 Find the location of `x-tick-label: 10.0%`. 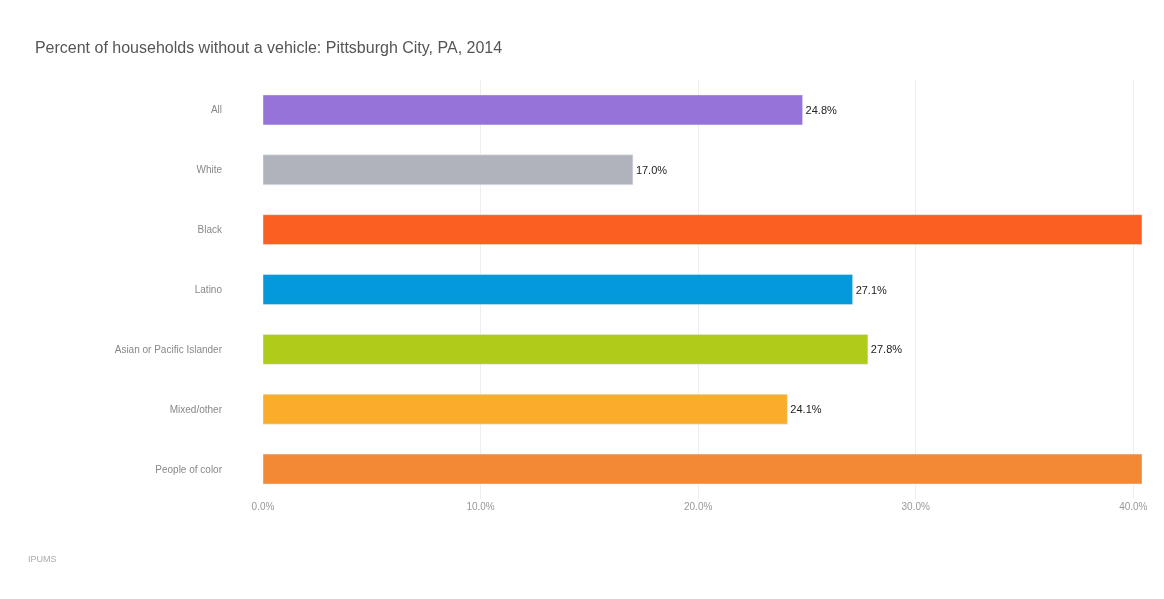

x-tick-label: 10.0% is located at coordinates (480, 506).